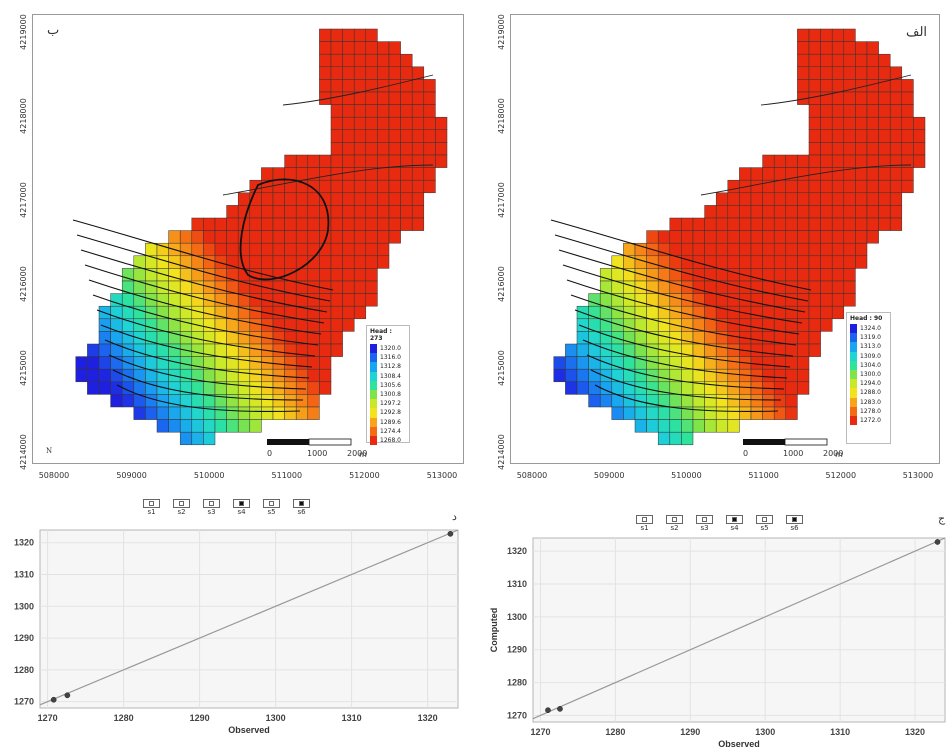 The height and width of the screenshot is (753, 951). I want to click on left-scatter-letter: د, so click(454, 516).